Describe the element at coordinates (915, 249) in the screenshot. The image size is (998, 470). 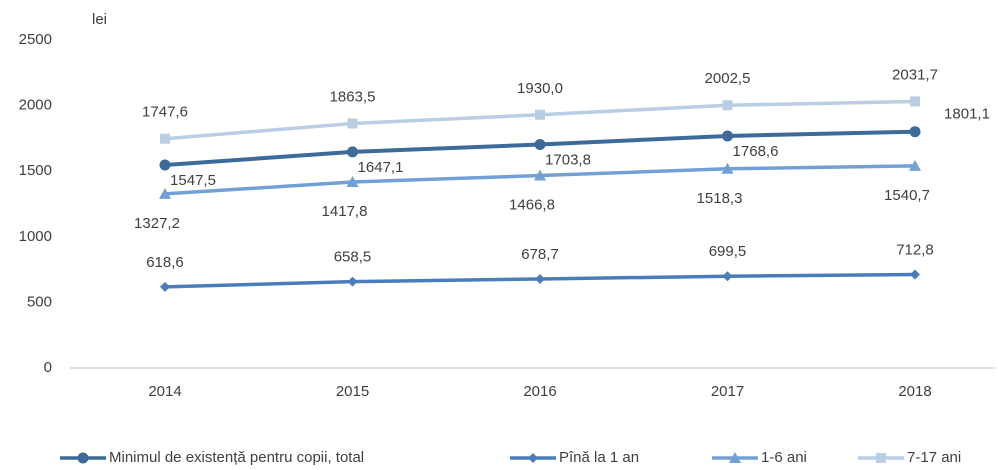
I see `data-label: 712,8` at that location.